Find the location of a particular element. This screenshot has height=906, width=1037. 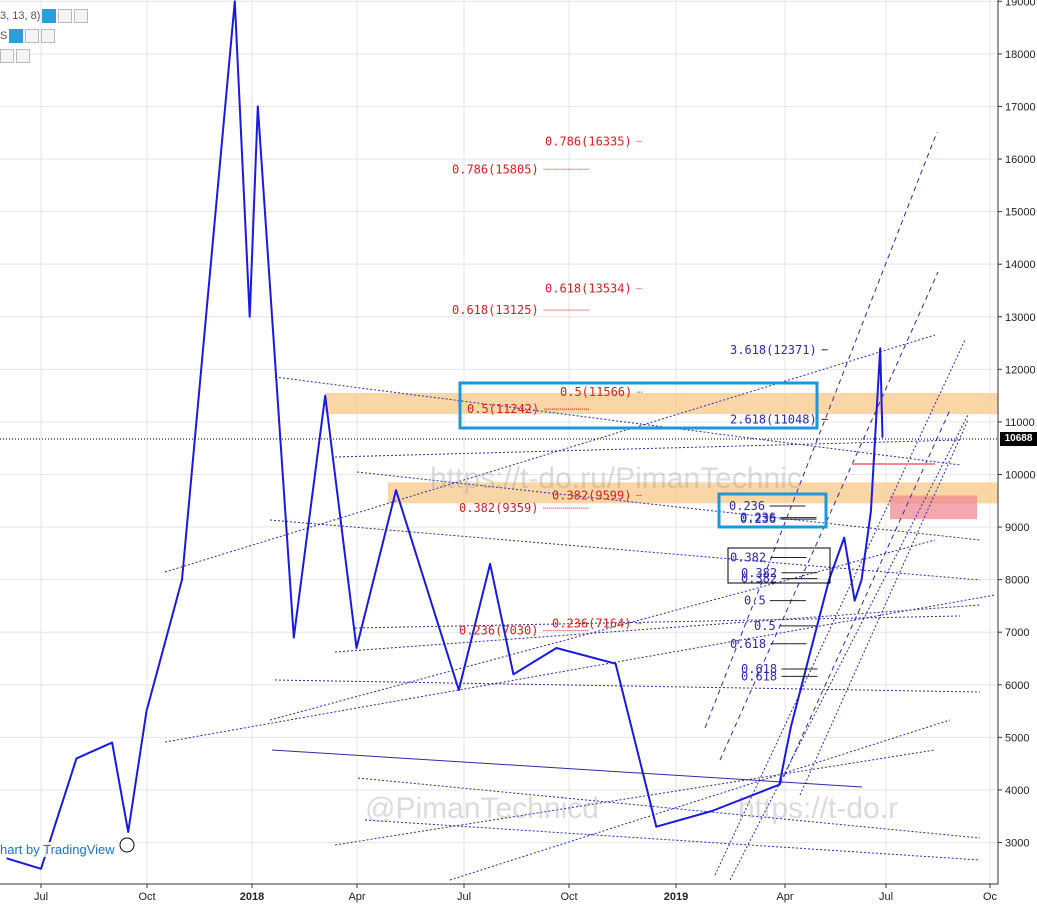

highlight-boxes is located at coordinates (644, 482).